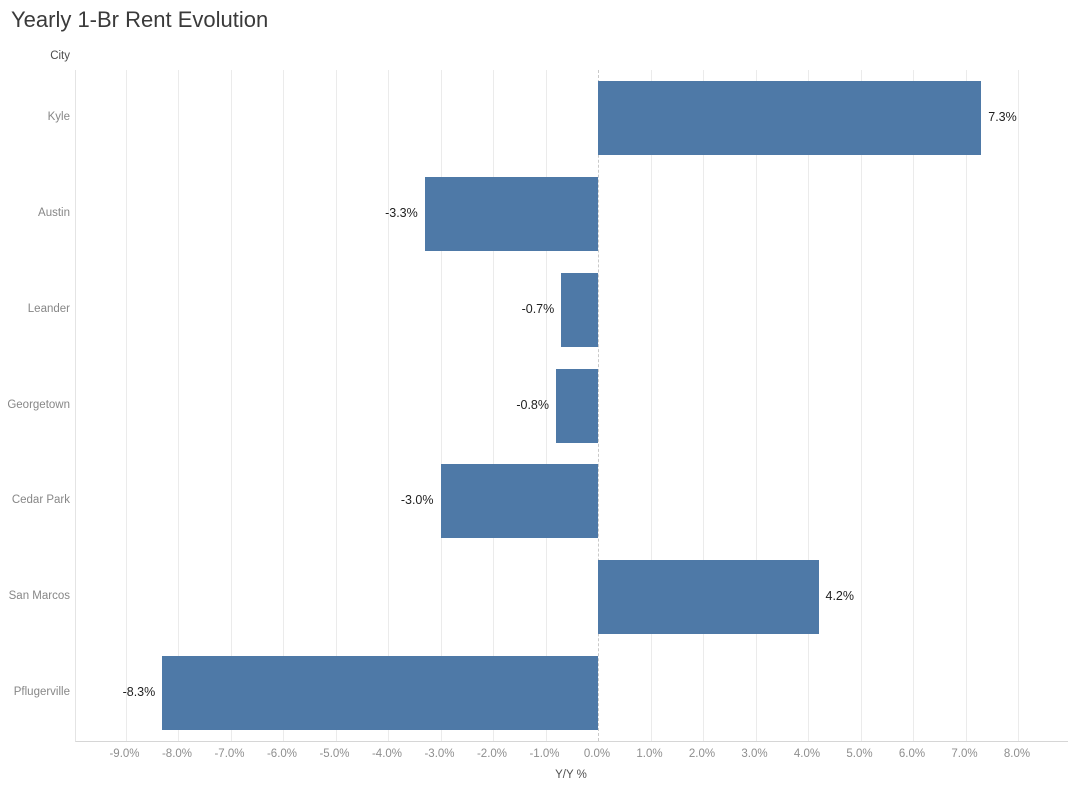 The height and width of the screenshot is (797, 1068). What do you see at coordinates (511, 213) in the screenshot?
I see `bar-austin` at bounding box center [511, 213].